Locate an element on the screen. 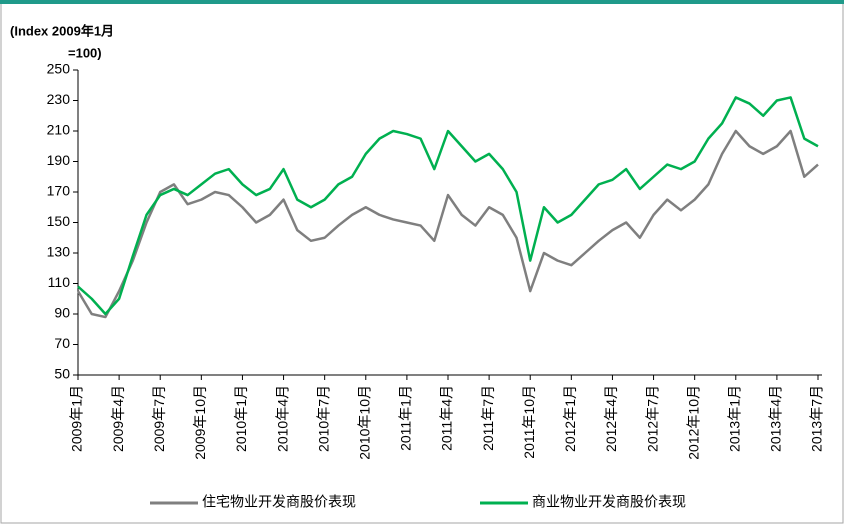  x-tick-label: 2012年4月 is located at coordinates (611, 418).